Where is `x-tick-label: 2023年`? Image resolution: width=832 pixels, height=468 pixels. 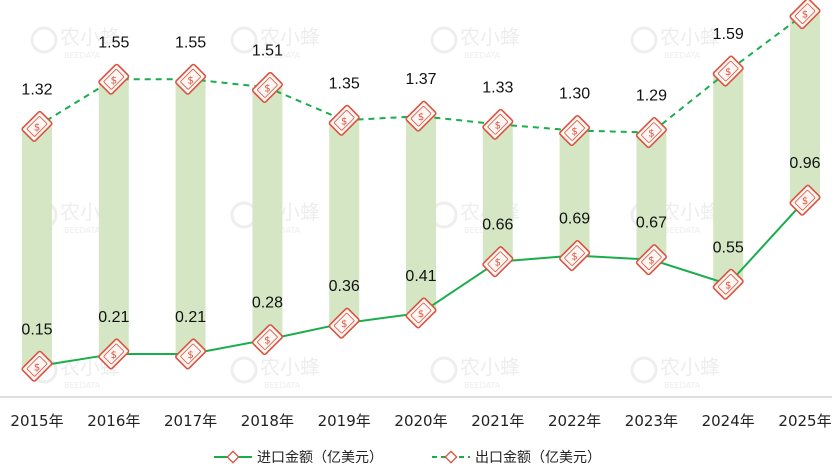
x-tick-label: 2023年 is located at coordinates (651, 421).